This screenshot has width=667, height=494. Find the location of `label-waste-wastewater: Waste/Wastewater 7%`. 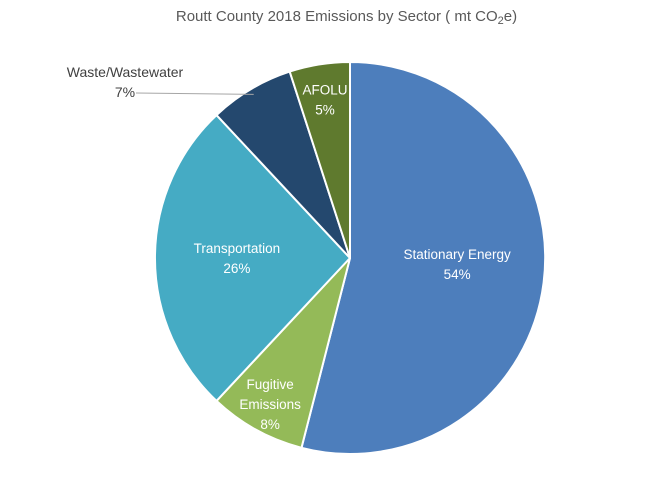

label-waste-wastewater: Waste/Wastewater 7% is located at coordinates (125, 82).